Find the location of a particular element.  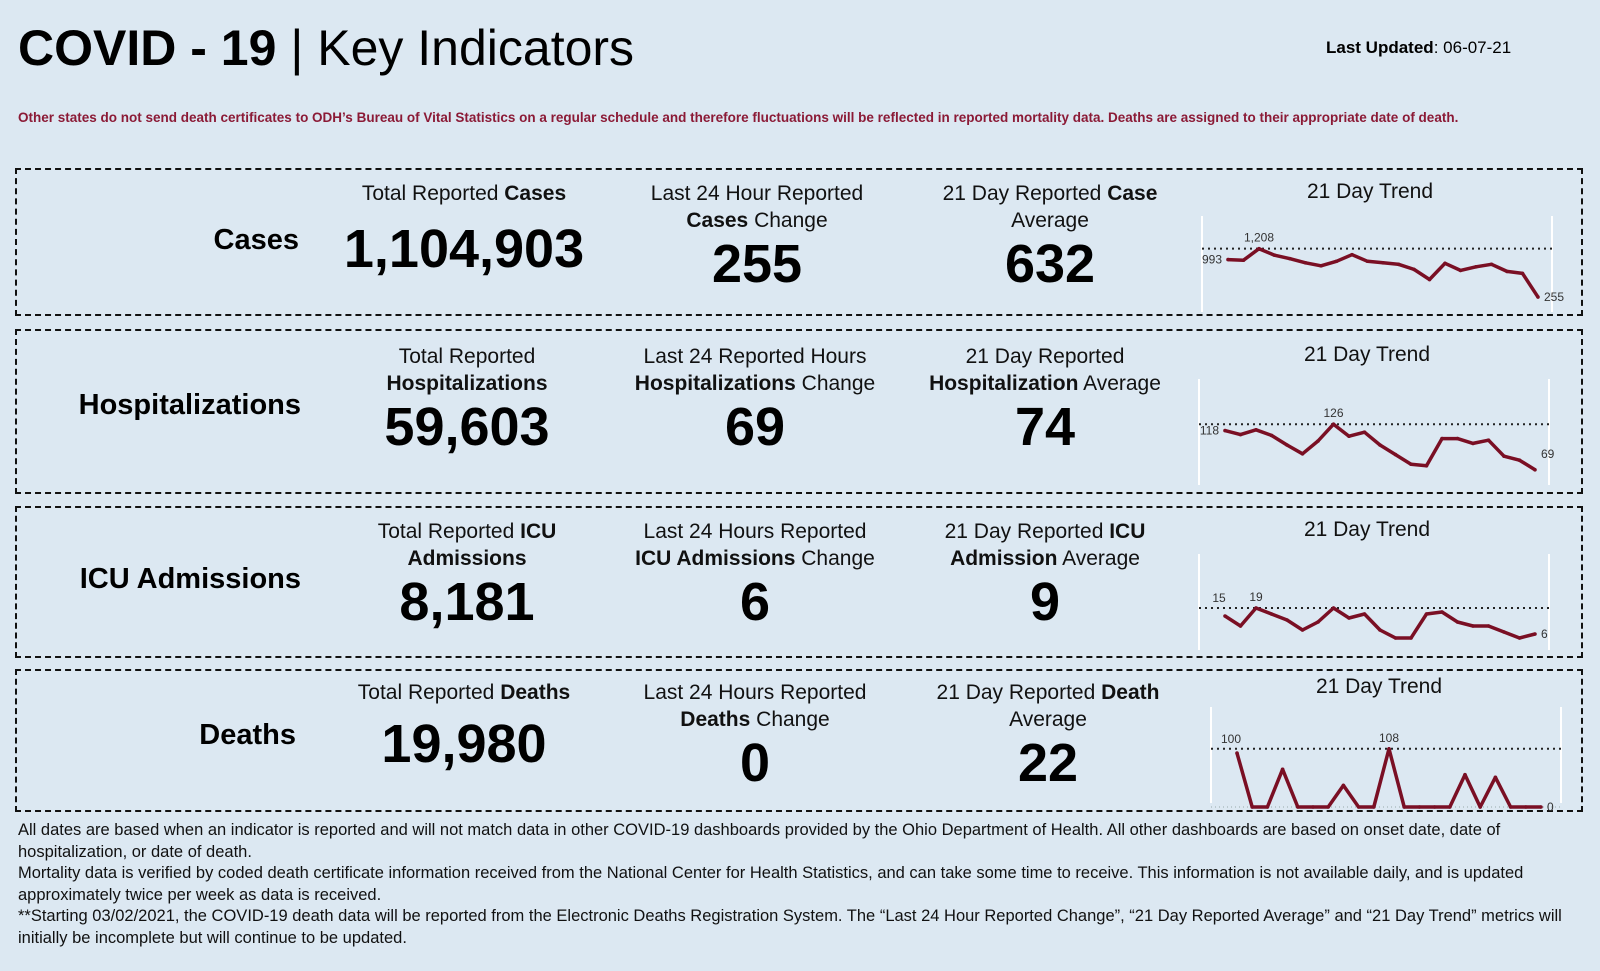

trend-chart: 21 Day Trend 15 19 6 is located at coordinates (1367, 585).